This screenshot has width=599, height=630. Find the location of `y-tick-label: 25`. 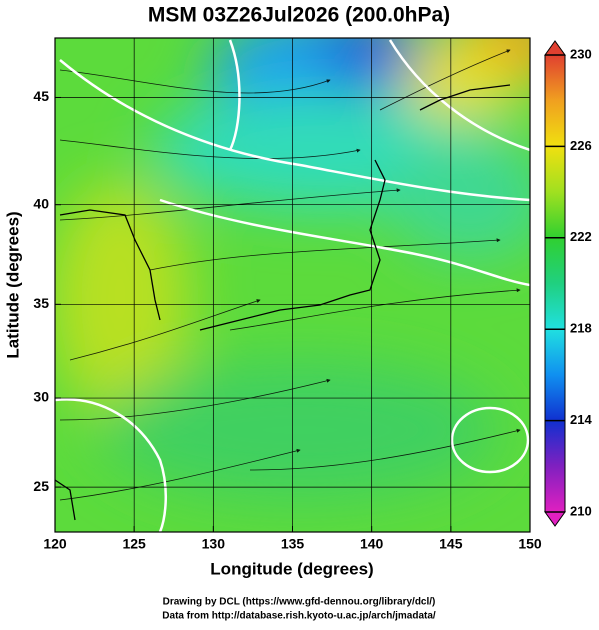

y-tick-label: 25 is located at coordinates (41, 486).